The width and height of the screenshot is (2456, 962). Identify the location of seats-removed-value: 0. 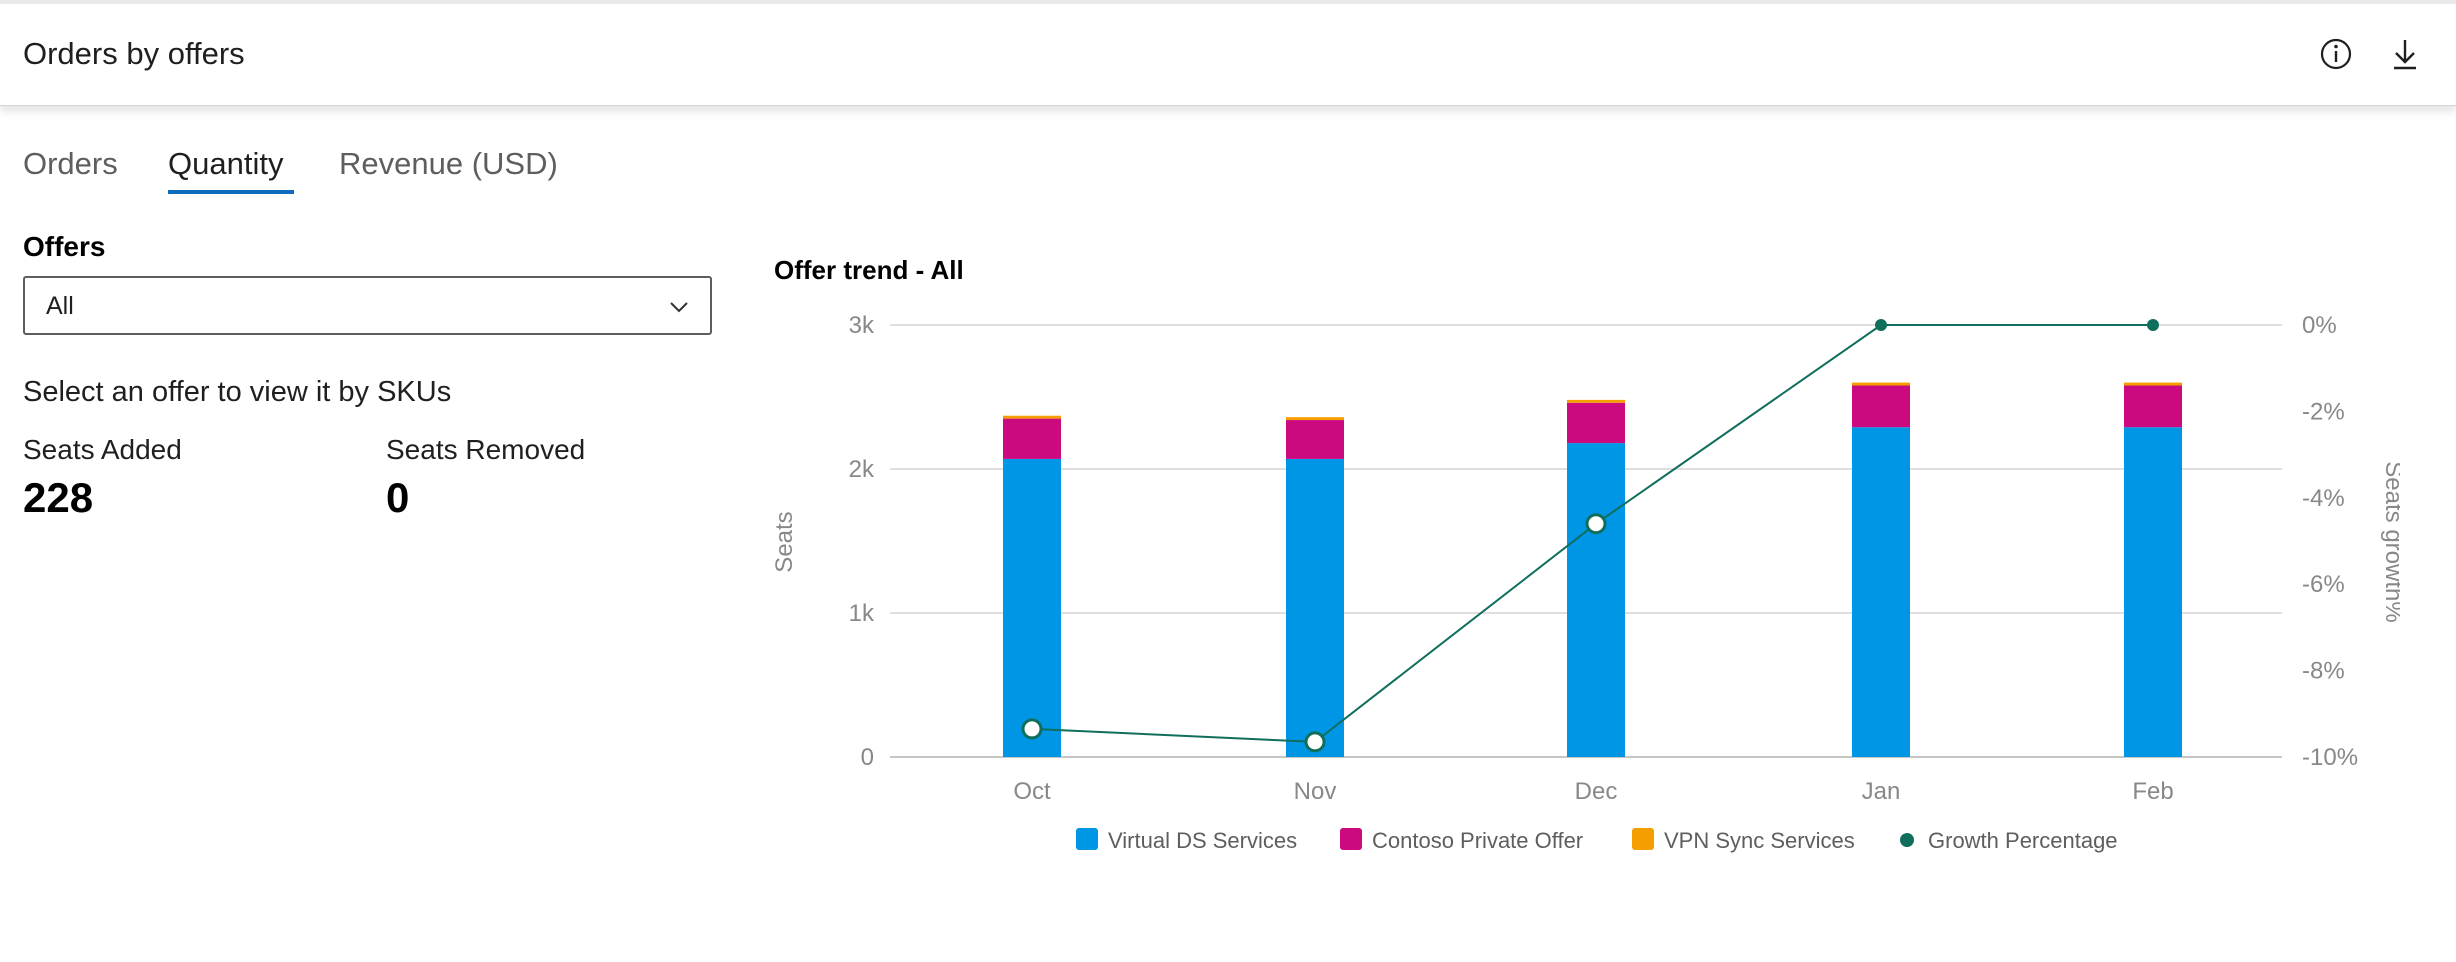
(398, 497).